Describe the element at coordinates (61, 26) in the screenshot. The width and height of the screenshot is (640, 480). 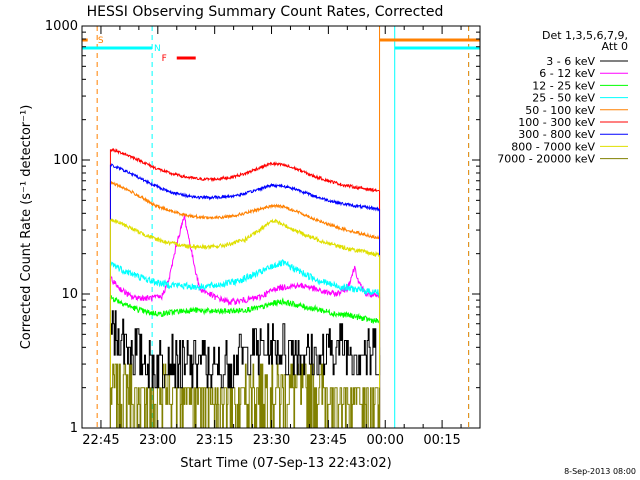
I see `y-tick-label: 1000` at that location.